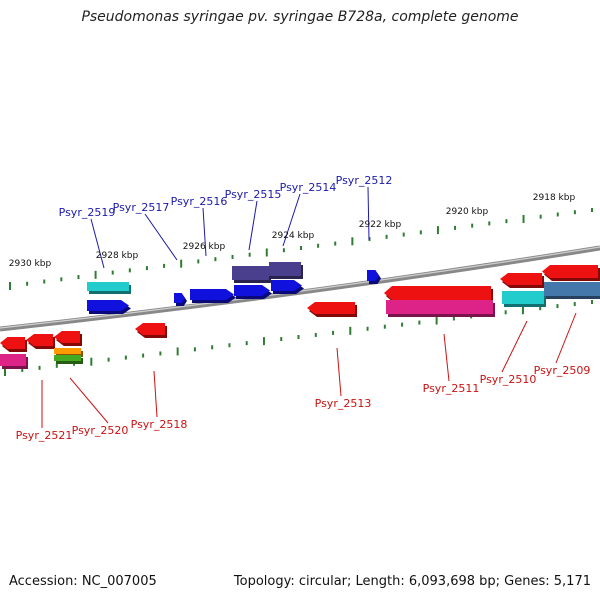  I want to click on gene-label-plus: Psyr_2519, so click(87, 212).